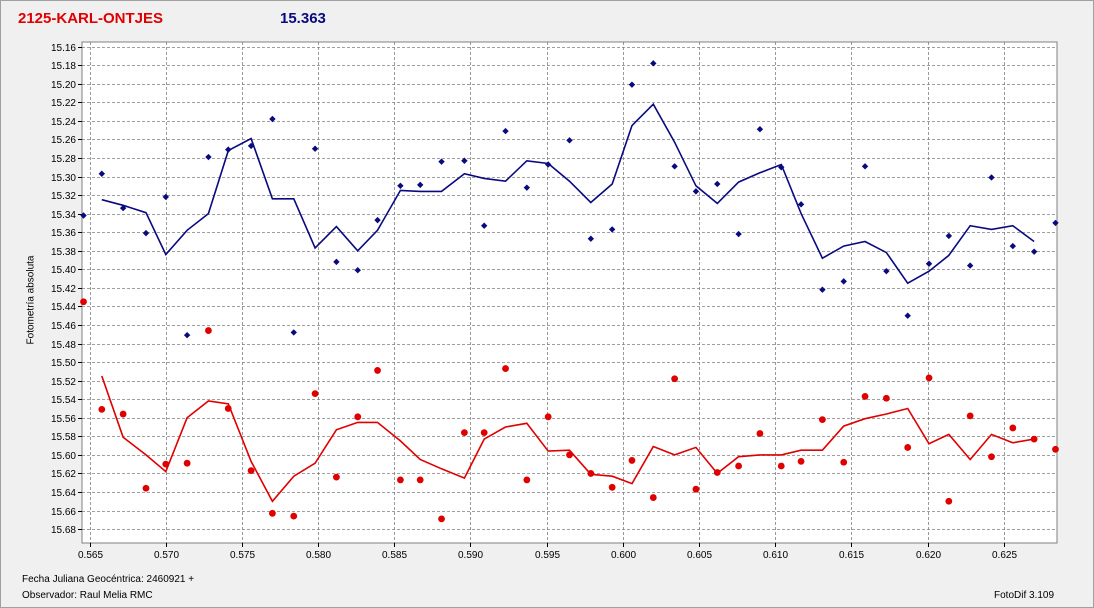 The image size is (1094, 608). What do you see at coordinates (63, 512) in the screenshot?
I see `y-tick-label: 15.66` at bounding box center [63, 512].